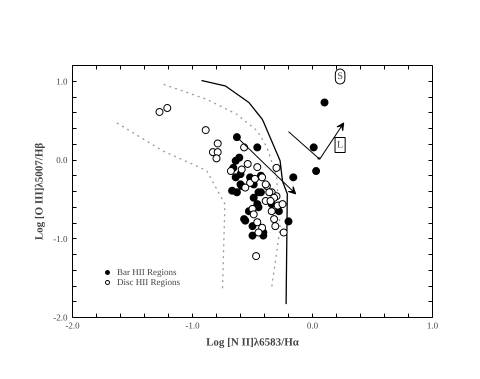 This screenshot has width=480, height=379. What do you see at coordinates (62, 160) in the screenshot?
I see `y-tick-label: 0.0` at bounding box center [62, 160].